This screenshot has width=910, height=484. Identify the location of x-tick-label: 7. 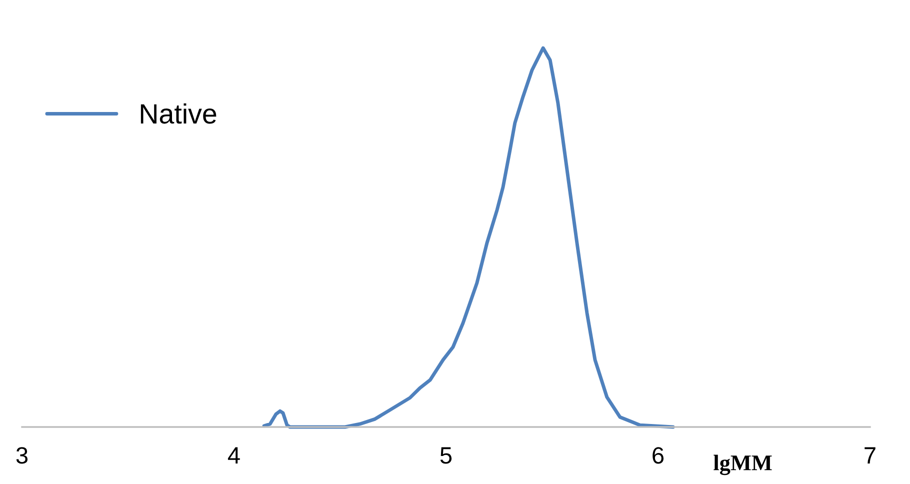
(870, 455).